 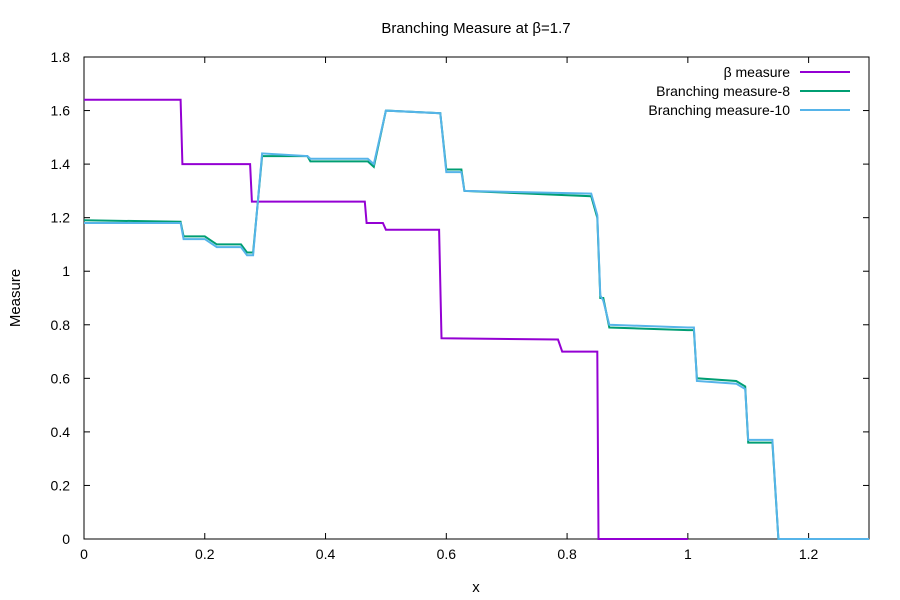 I want to click on x-tick-label: 1, so click(x=688, y=554).